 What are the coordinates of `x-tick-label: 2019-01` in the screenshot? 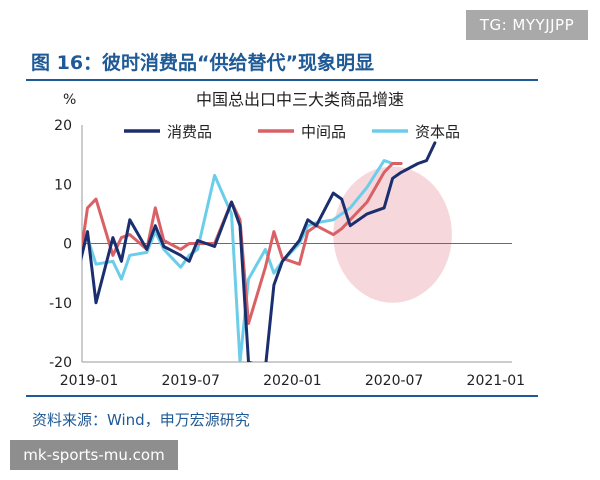 It's located at (89, 381).